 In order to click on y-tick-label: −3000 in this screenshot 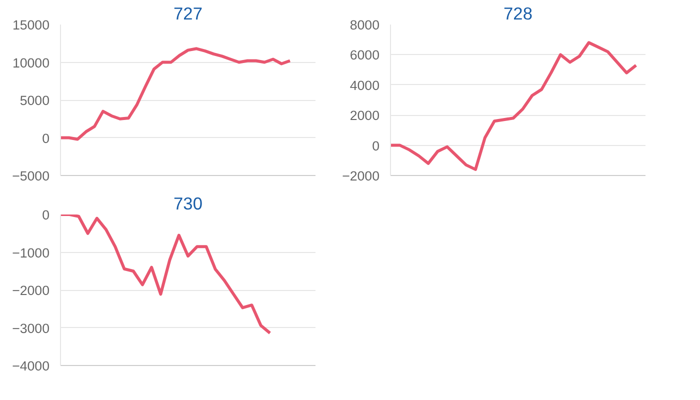, I will do `click(31, 328)`.